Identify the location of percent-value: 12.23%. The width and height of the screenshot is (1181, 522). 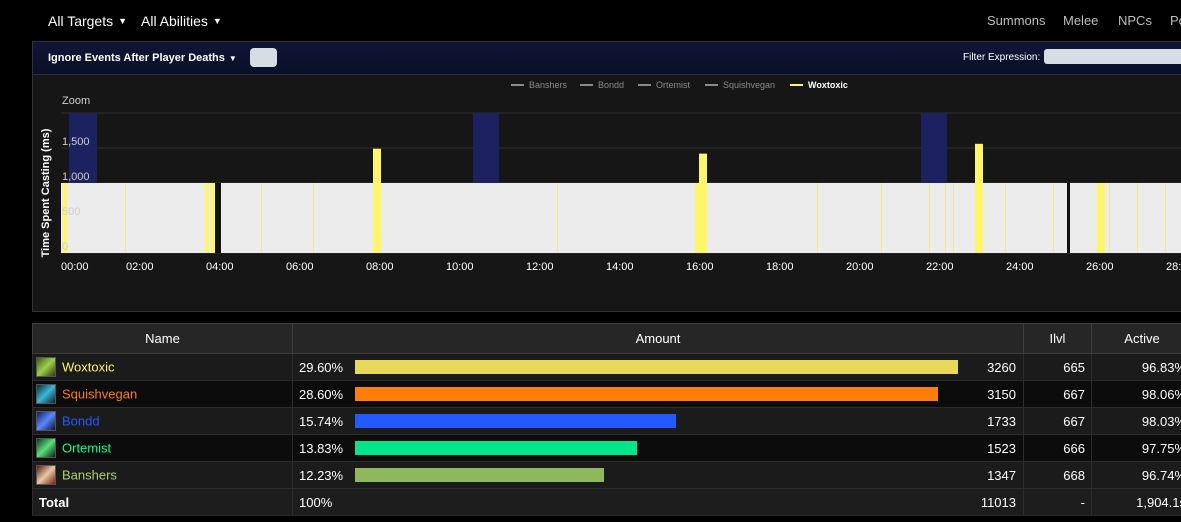
(321, 475).